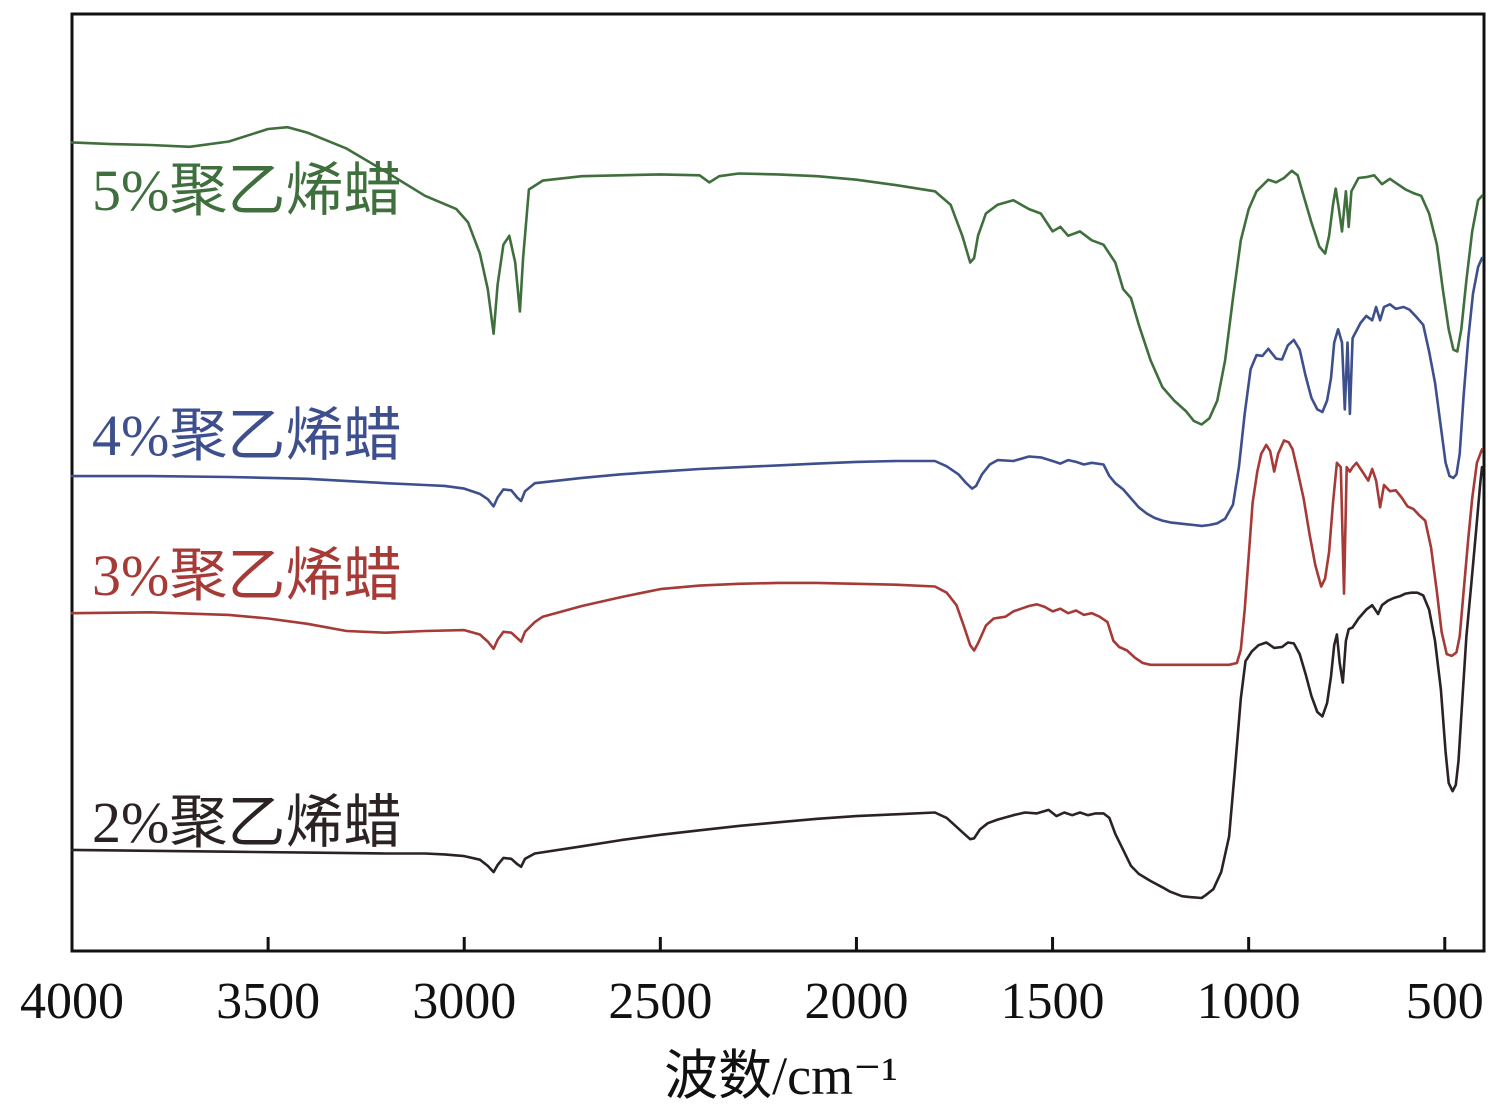 The image size is (1506, 1114). What do you see at coordinates (464, 1001) in the screenshot?
I see `x-tick-label-3000: 3000` at bounding box center [464, 1001].